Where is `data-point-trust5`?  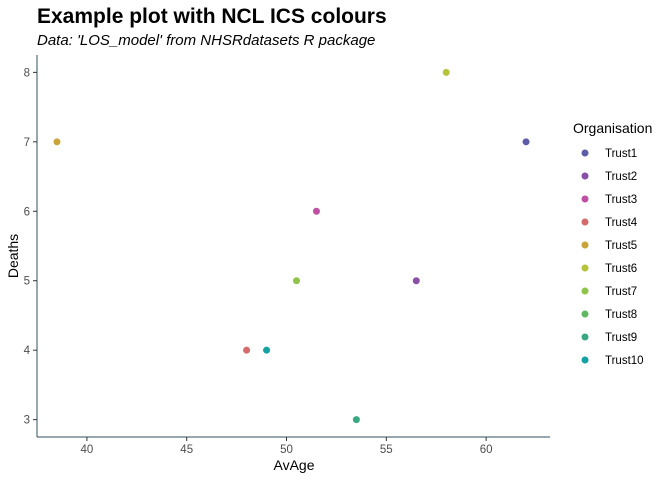
data-point-trust5 is located at coordinates (57, 142).